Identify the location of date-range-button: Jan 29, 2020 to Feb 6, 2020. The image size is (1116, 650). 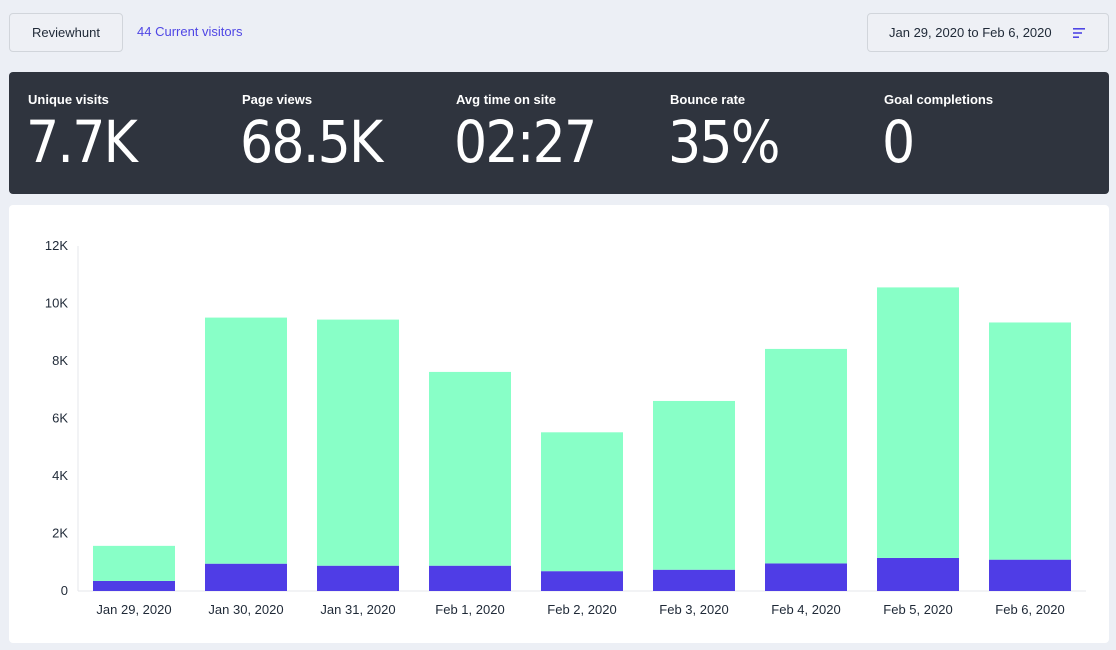
(988, 32).